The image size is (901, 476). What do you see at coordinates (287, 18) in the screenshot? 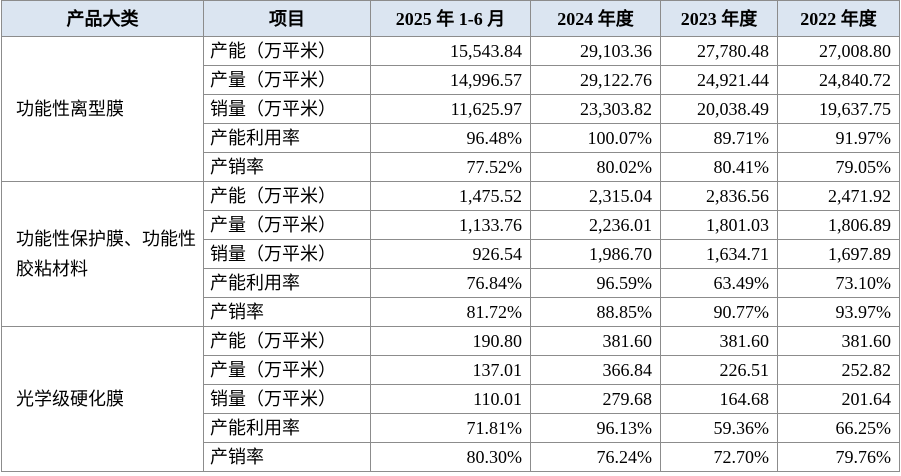
I see `header-cell: 项目` at bounding box center [287, 18].